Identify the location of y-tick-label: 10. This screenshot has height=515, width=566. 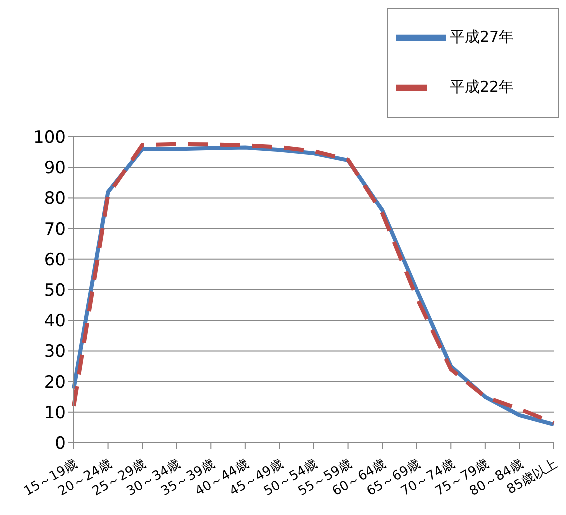
(55, 413).